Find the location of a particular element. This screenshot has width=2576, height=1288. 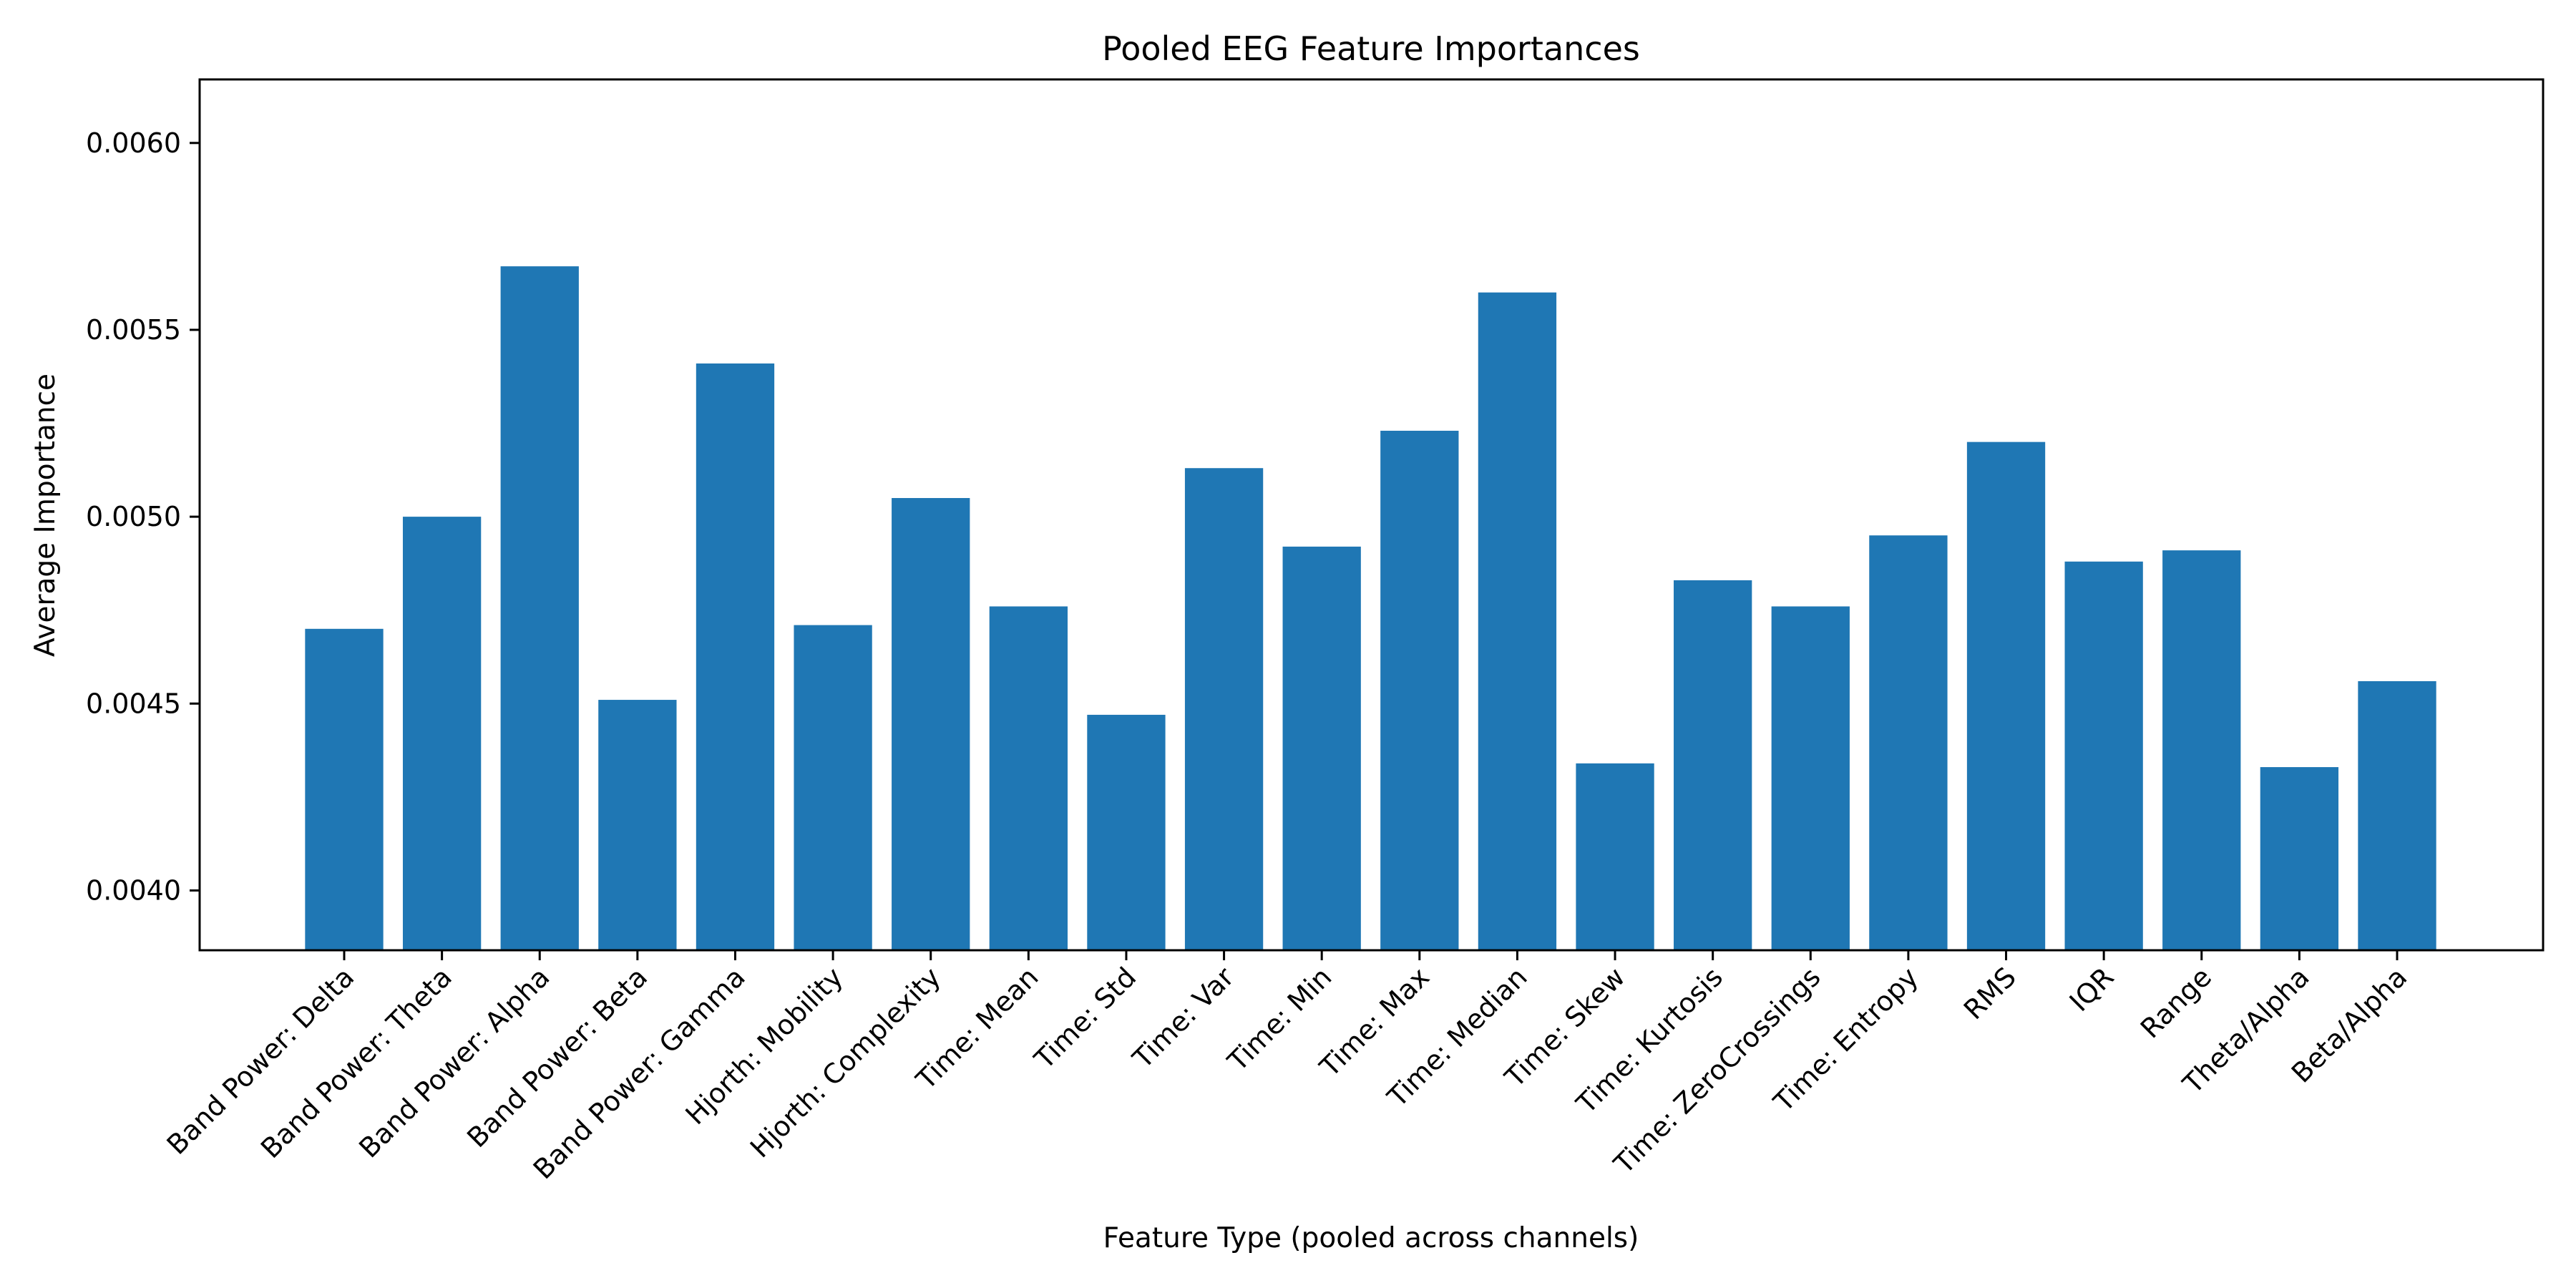

x-tick-label: Band Power: Beta is located at coordinates (557, 1057).